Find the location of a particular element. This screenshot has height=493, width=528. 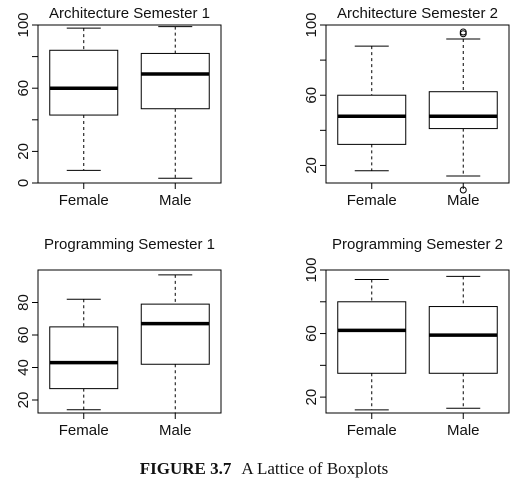

figure-caption: FIGURE 3.7 A Lattice of Boxplots is located at coordinates (264, 469).